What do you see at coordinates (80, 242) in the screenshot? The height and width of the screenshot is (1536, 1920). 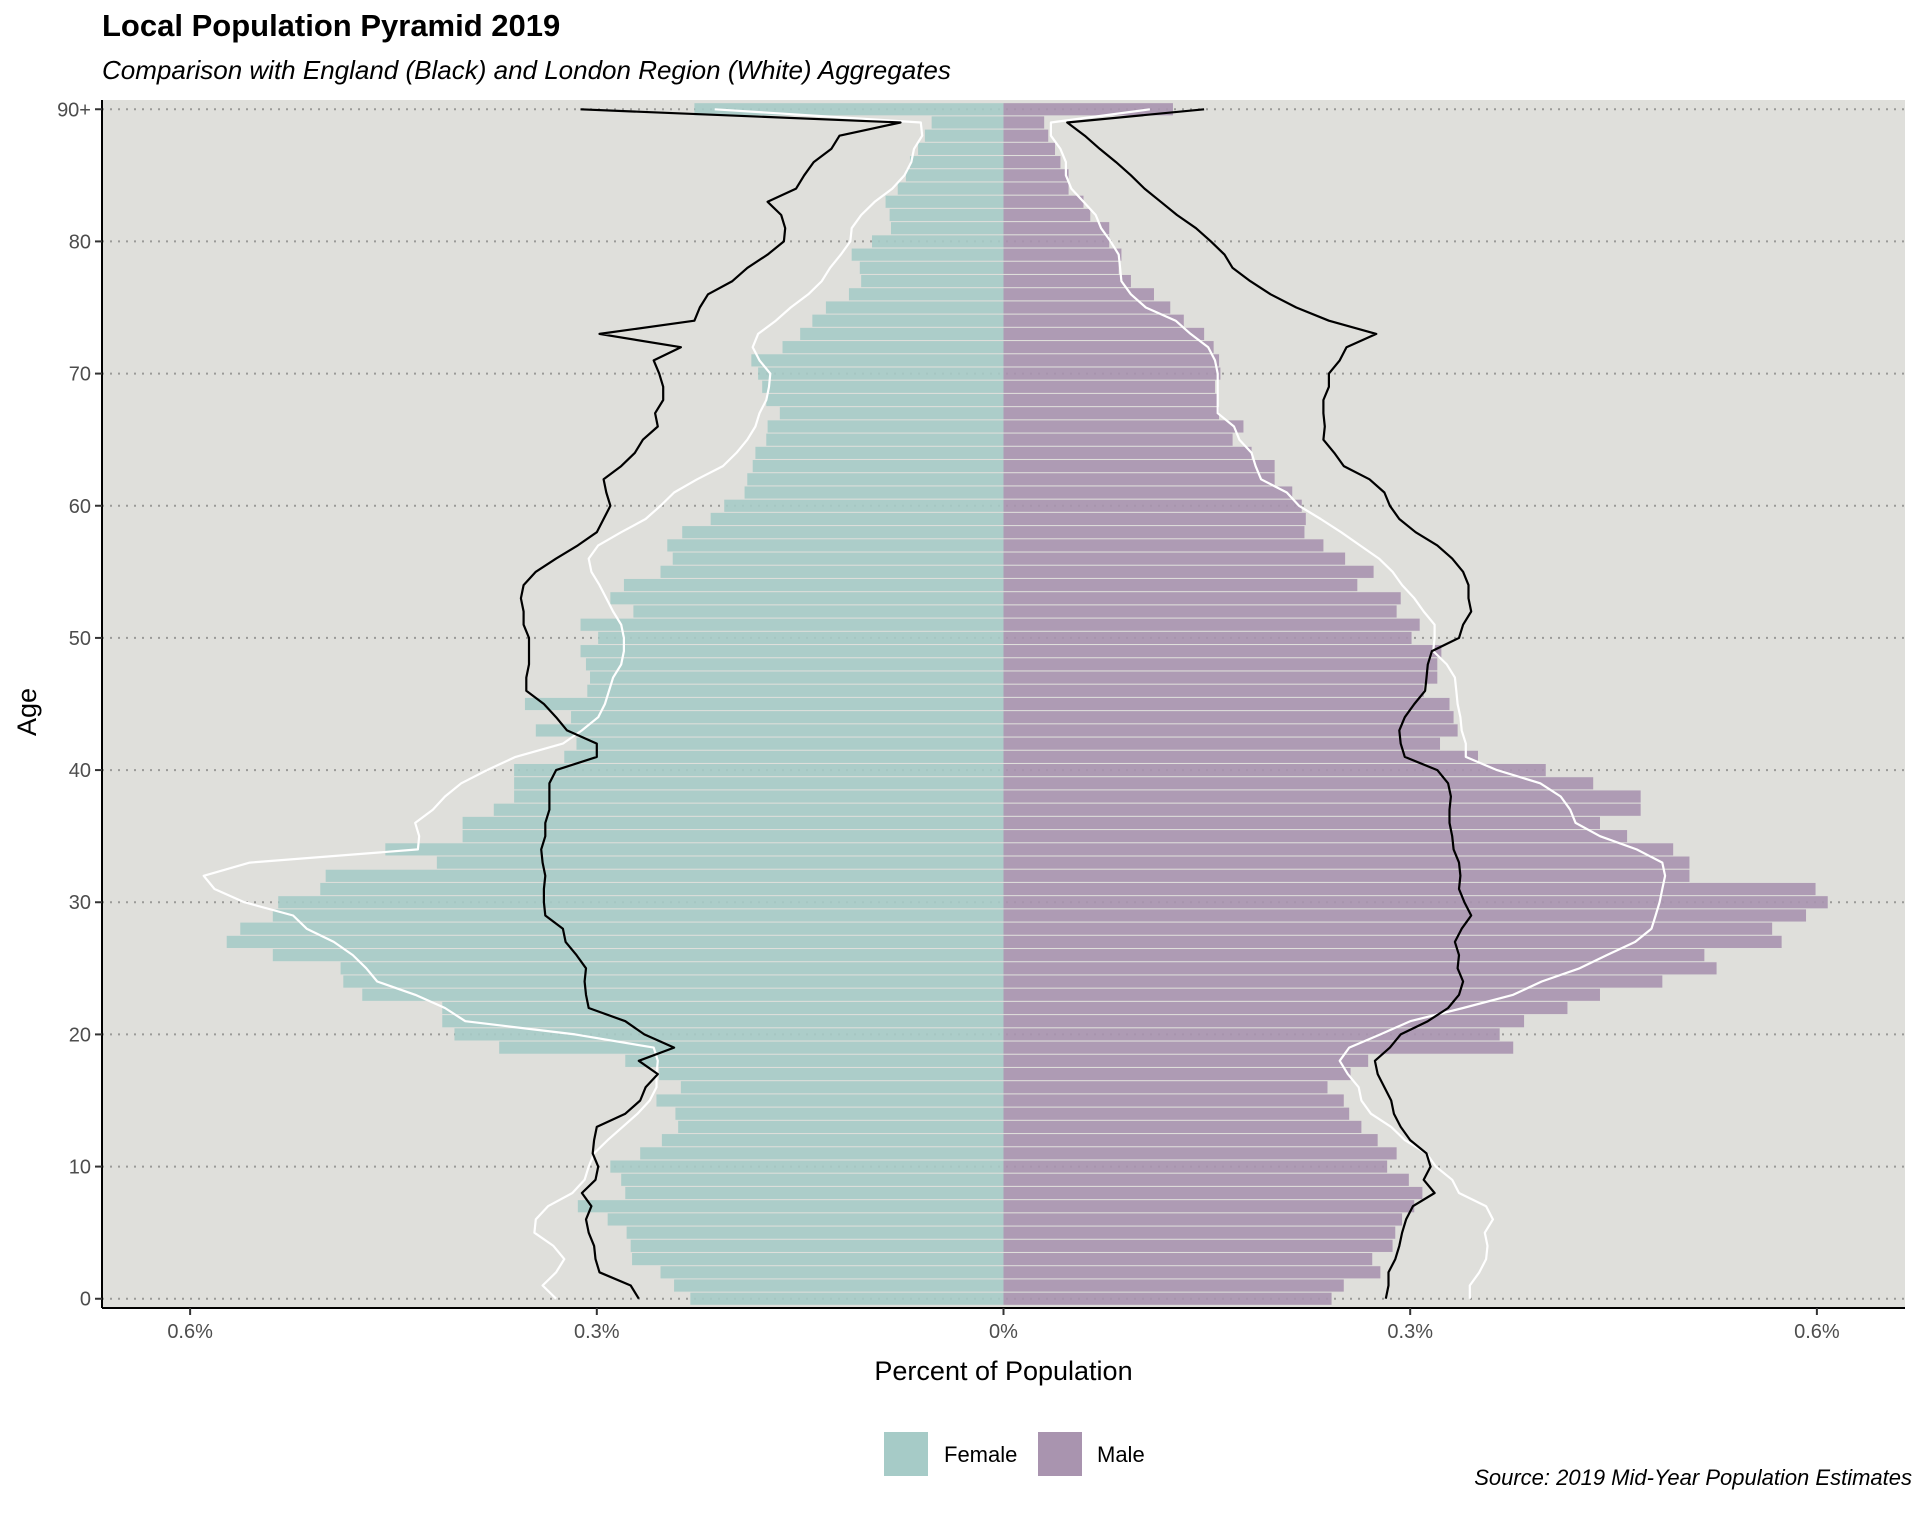 I see `y-tick-label: 80` at bounding box center [80, 242].